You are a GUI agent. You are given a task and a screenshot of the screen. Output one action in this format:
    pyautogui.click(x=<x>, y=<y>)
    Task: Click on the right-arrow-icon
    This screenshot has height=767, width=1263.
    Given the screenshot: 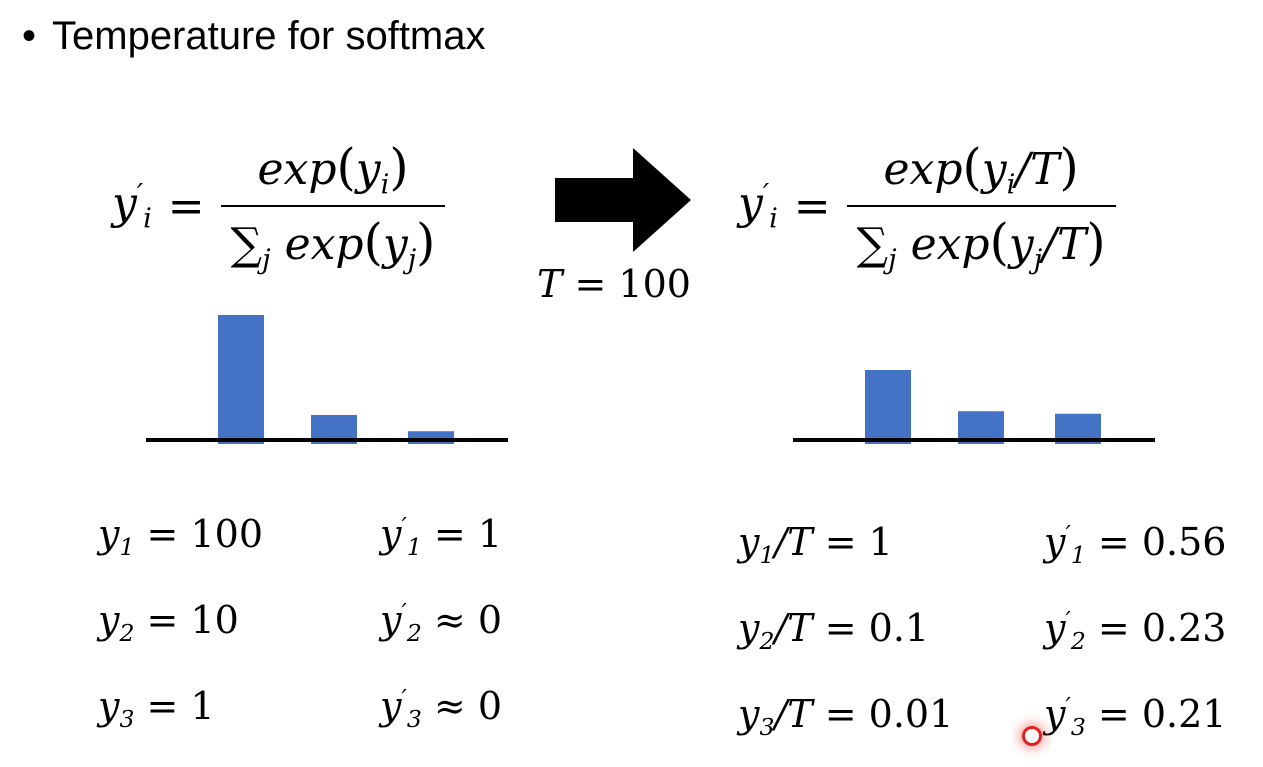 What is the action you would take?
    pyautogui.click(x=623, y=200)
    